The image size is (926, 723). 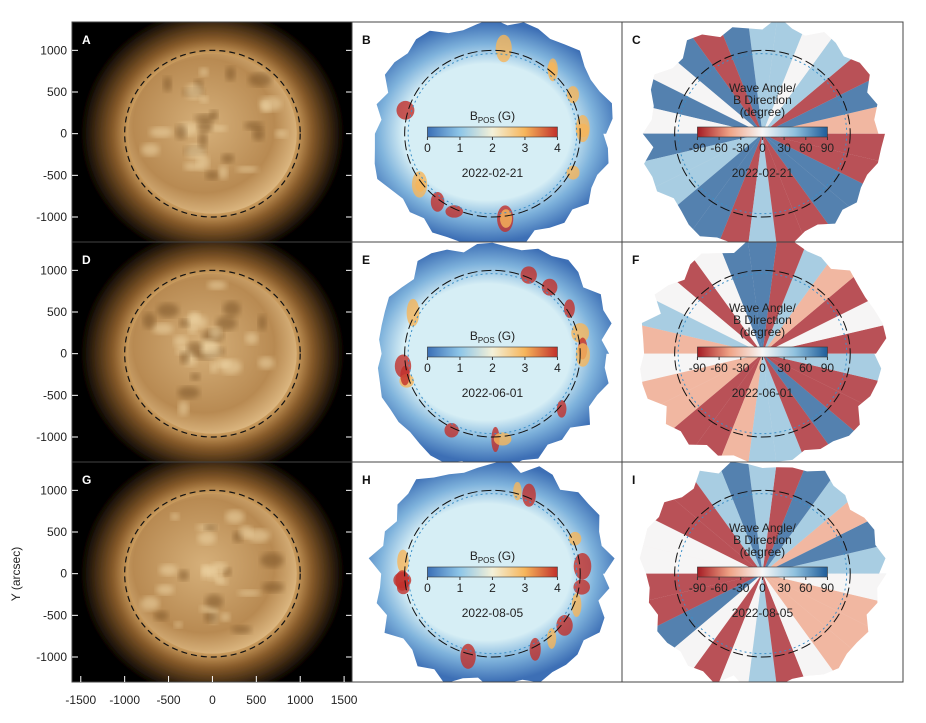 What do you see at coordinates (719, 588) in the screenshot?
I see `colorbar-tick-label: -60` at bounding box center [719, 588].